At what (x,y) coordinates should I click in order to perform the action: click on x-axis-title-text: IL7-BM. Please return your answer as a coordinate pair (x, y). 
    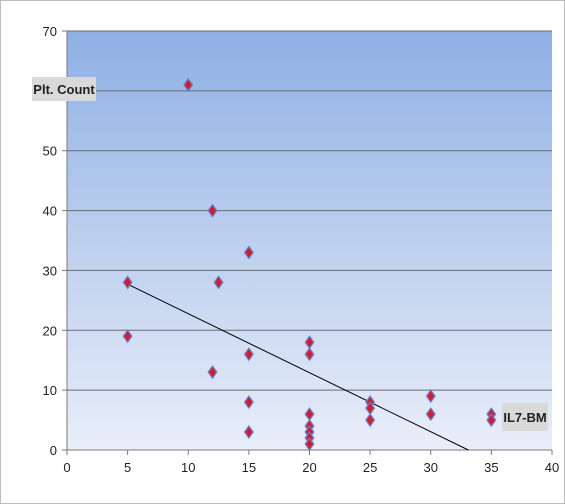
    Looking at the image, I should click on (524, 417).